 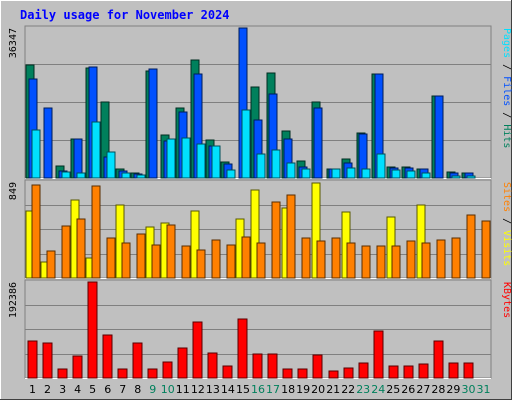 I want to click on legend-part: Visits, so click(x=506, y=248).